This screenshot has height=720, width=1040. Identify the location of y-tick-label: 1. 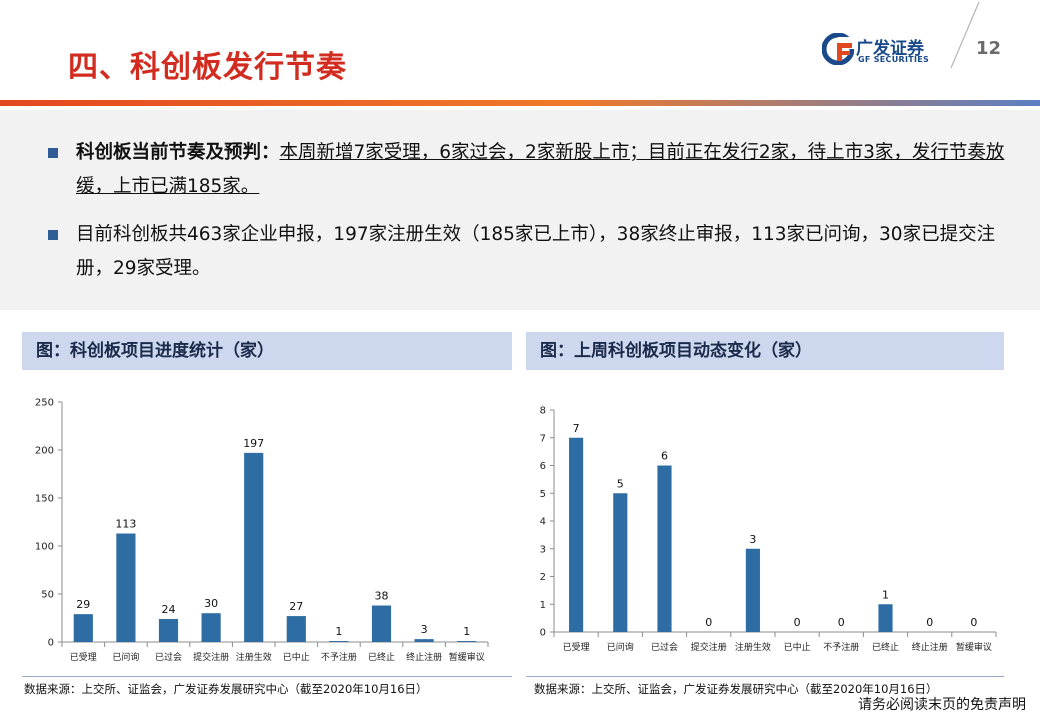
(543, 605).